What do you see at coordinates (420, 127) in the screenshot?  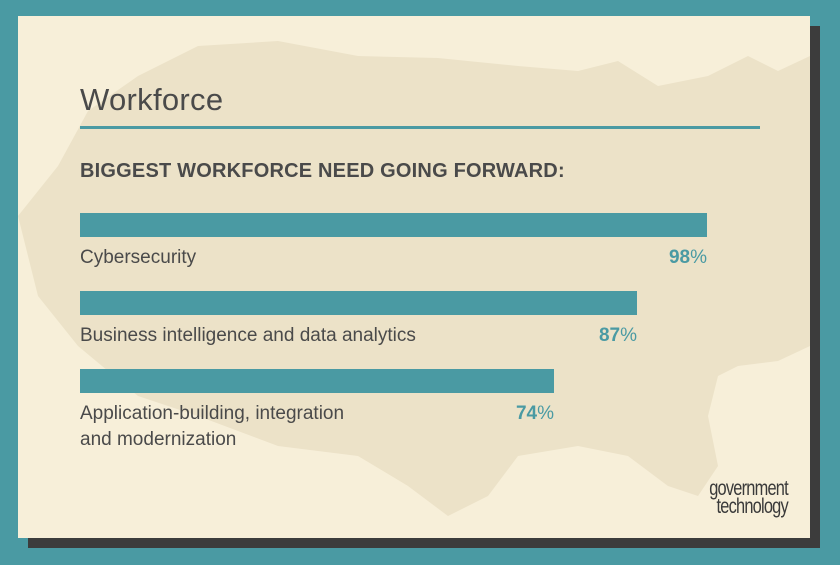 I see `title-divider` at bounding box center [420, 127].